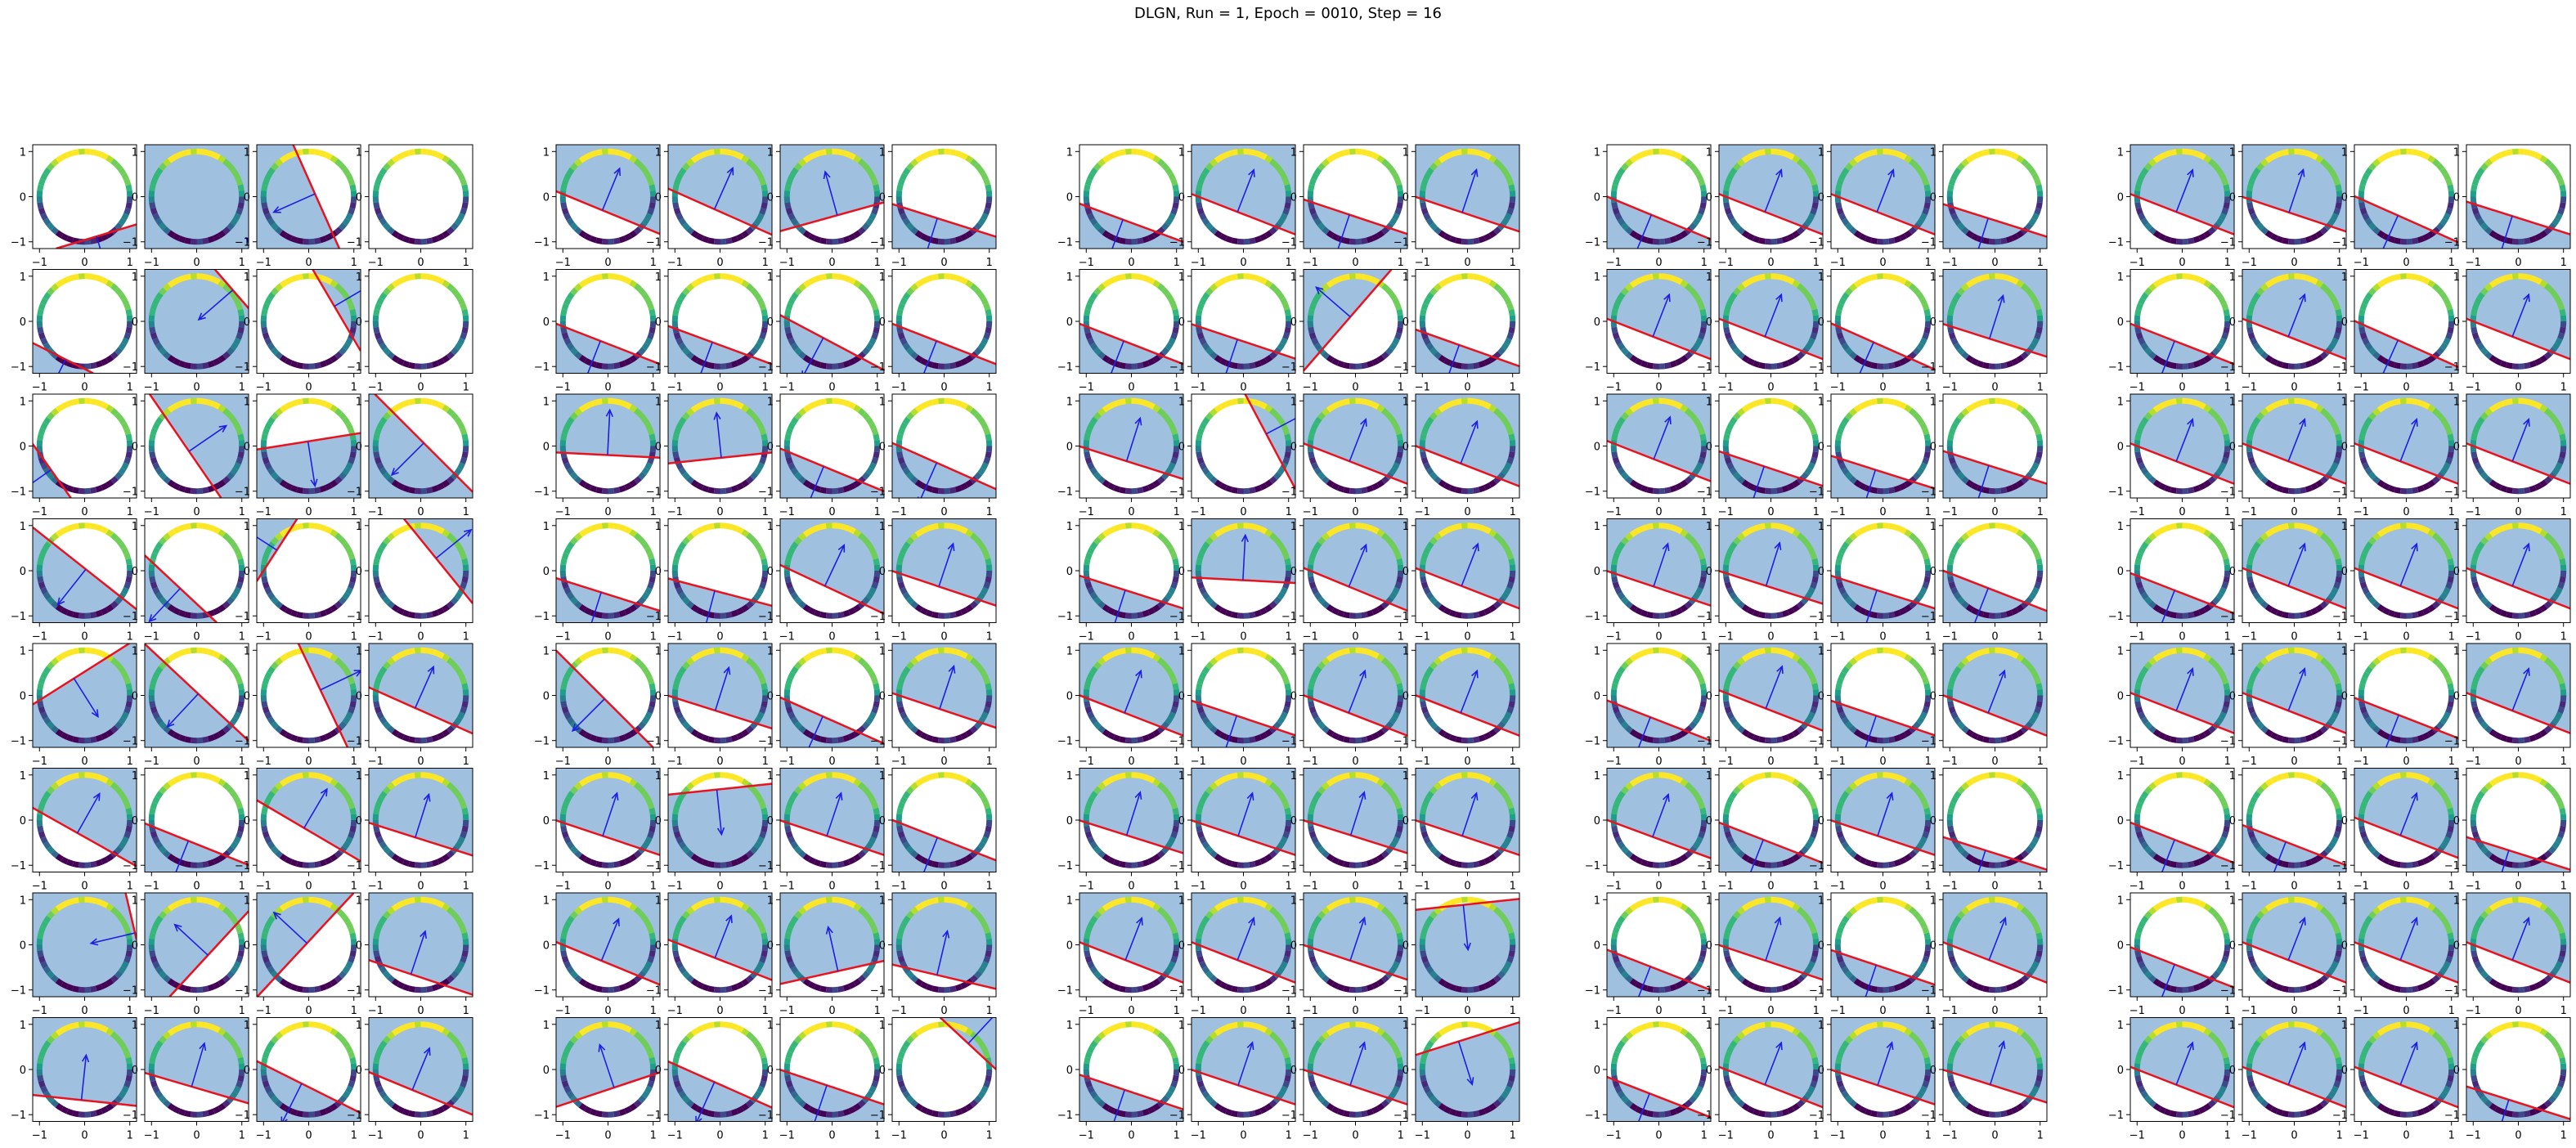  What do you see at coordinates (359, 946) in the screenshot?
I see `y-tick-label: 0` at bounding box center [359, 946].